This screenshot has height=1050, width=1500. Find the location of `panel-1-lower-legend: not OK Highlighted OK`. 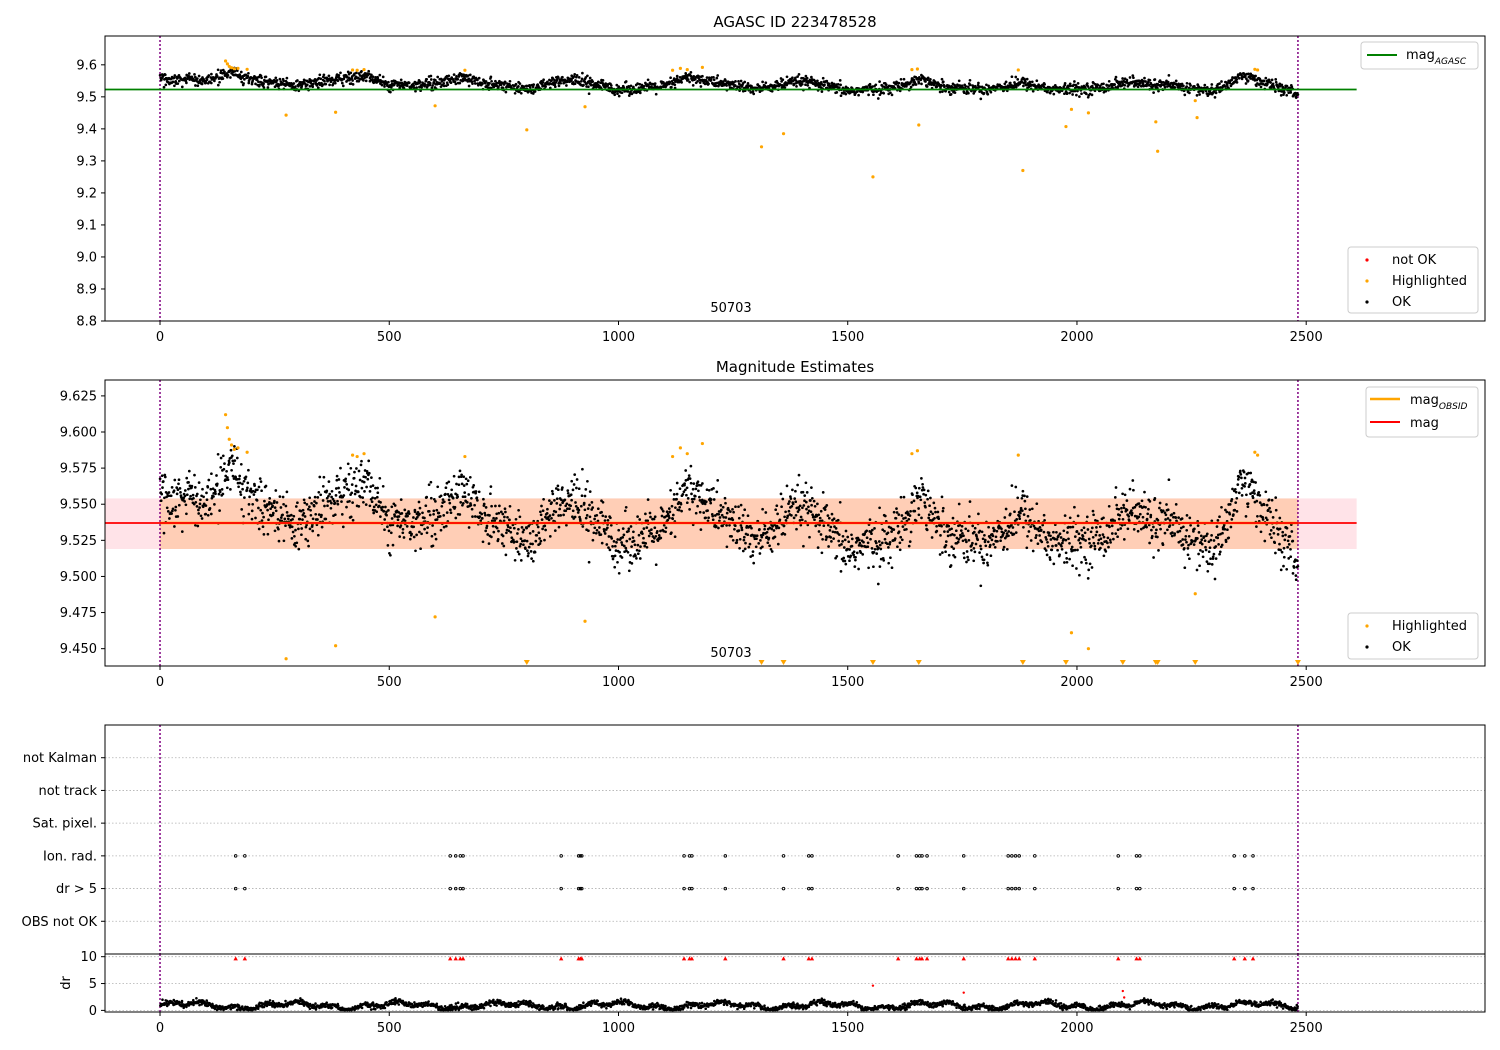

panel-1-lower-legend: not OK Highlighted OK is located at coordinates (1413, 280).